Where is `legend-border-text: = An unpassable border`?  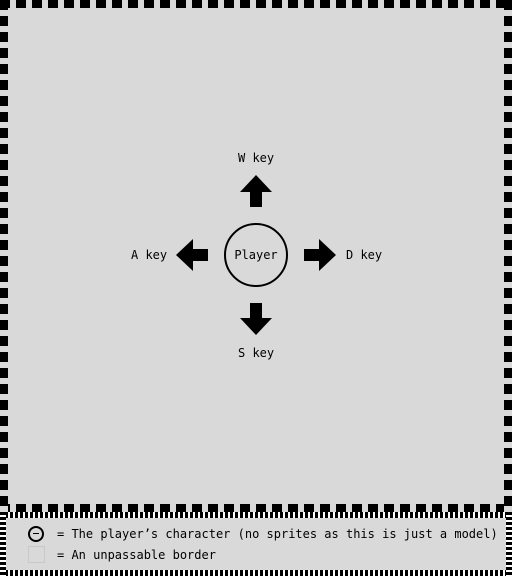
legend-border-text: = An unpassable border is located at coordinates (136, 554).